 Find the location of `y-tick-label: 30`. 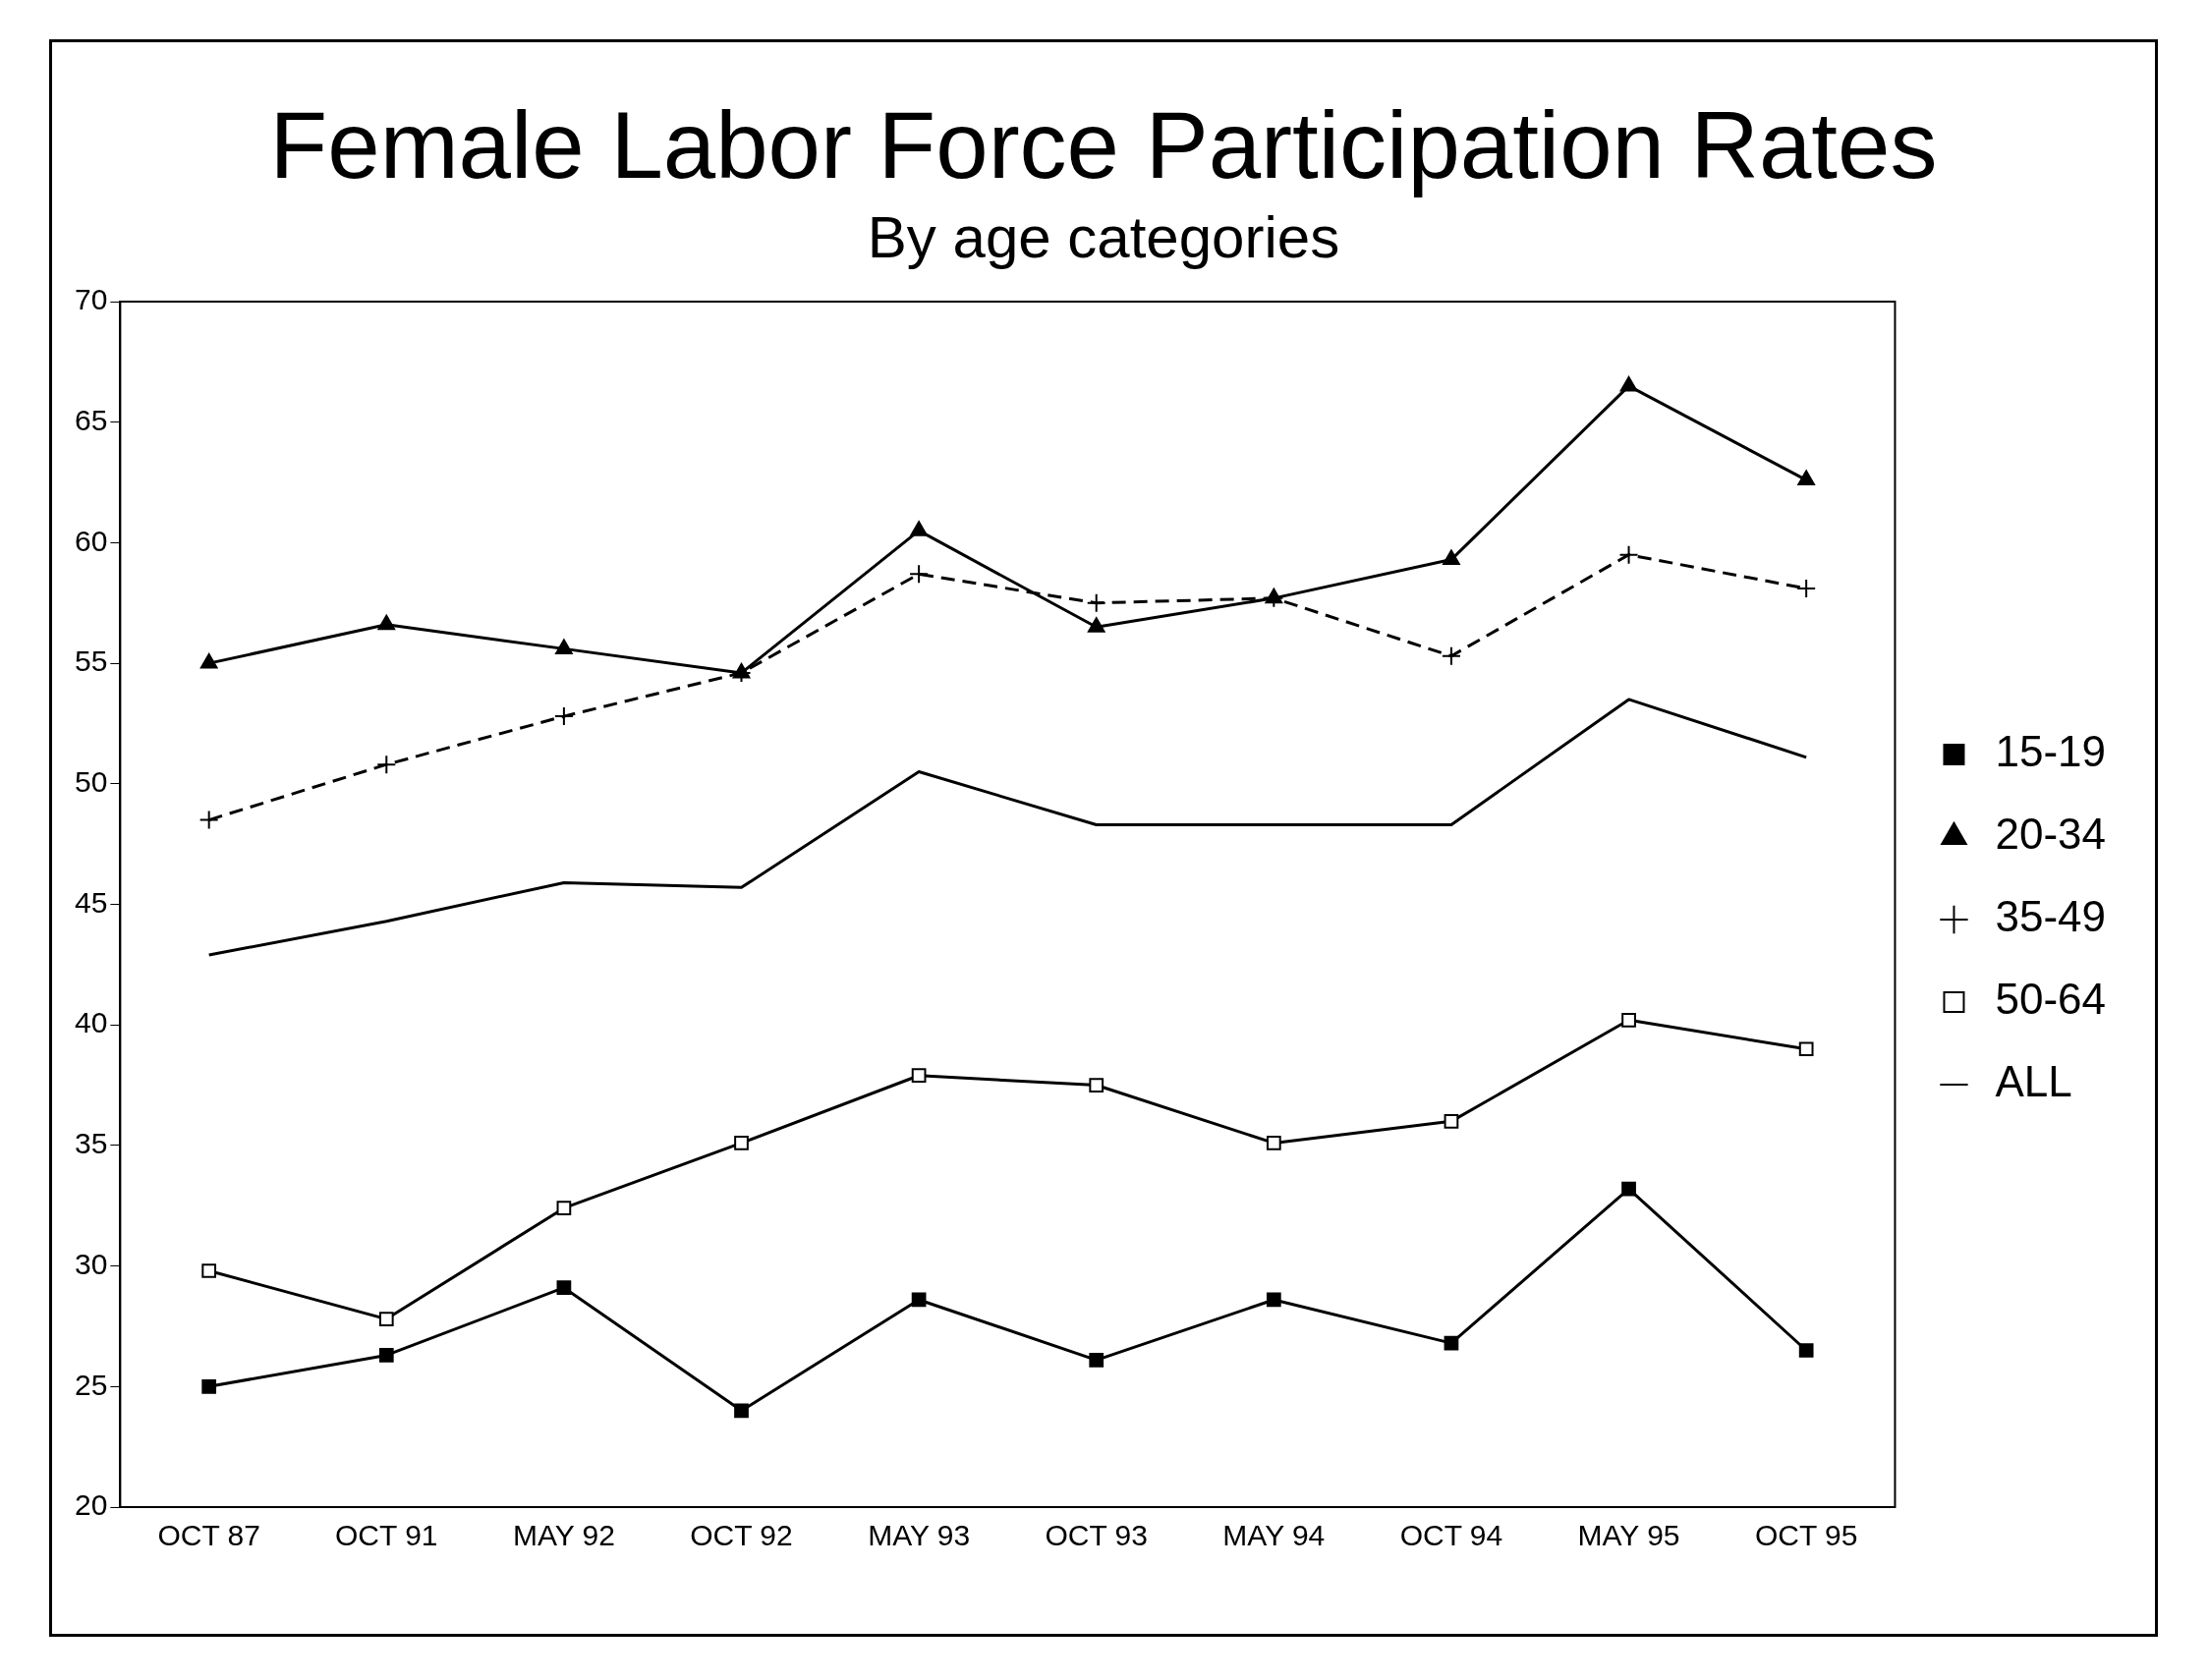

y-tick-label: 30 is located at coordinates (91, 1263).